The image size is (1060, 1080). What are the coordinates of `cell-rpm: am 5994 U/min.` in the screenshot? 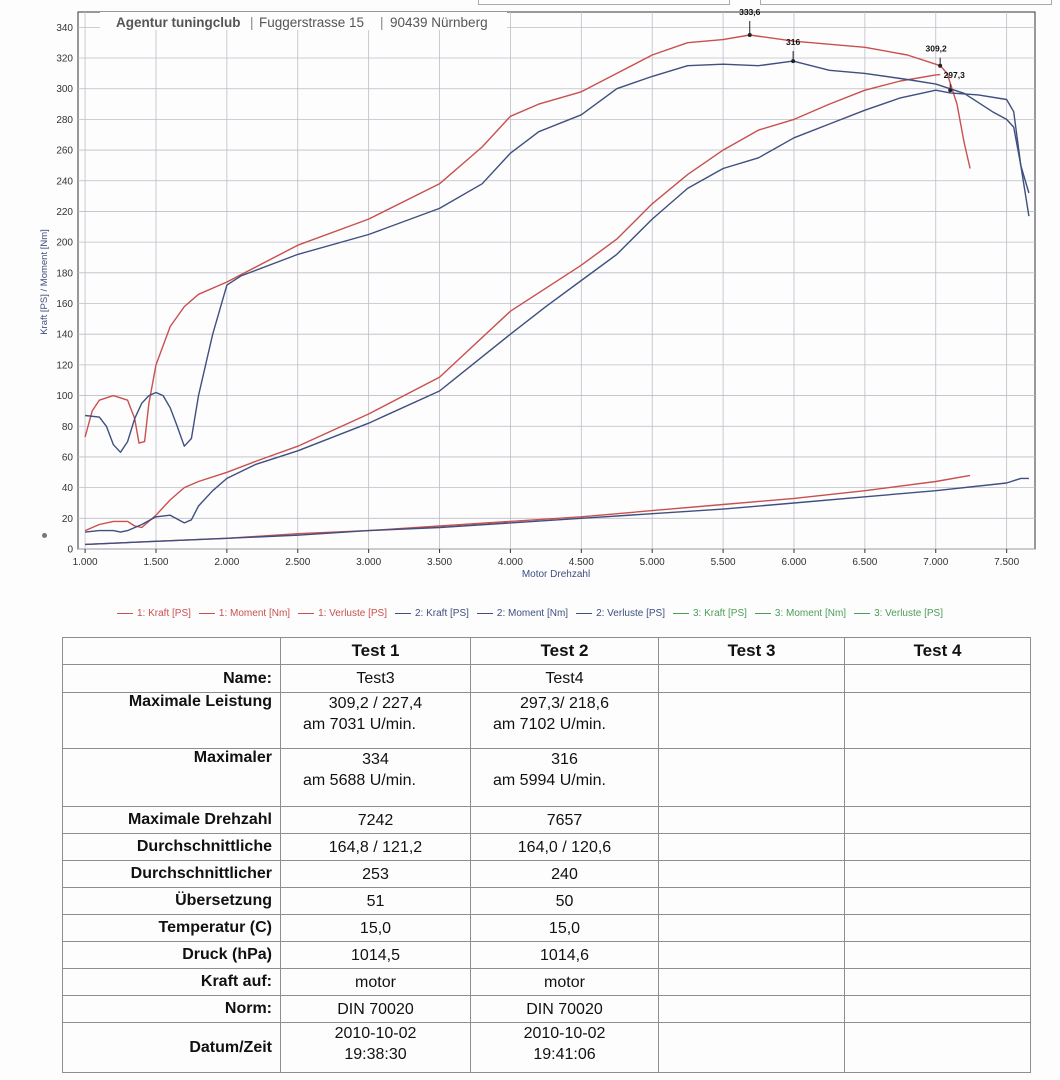 It's located at (549, 780).